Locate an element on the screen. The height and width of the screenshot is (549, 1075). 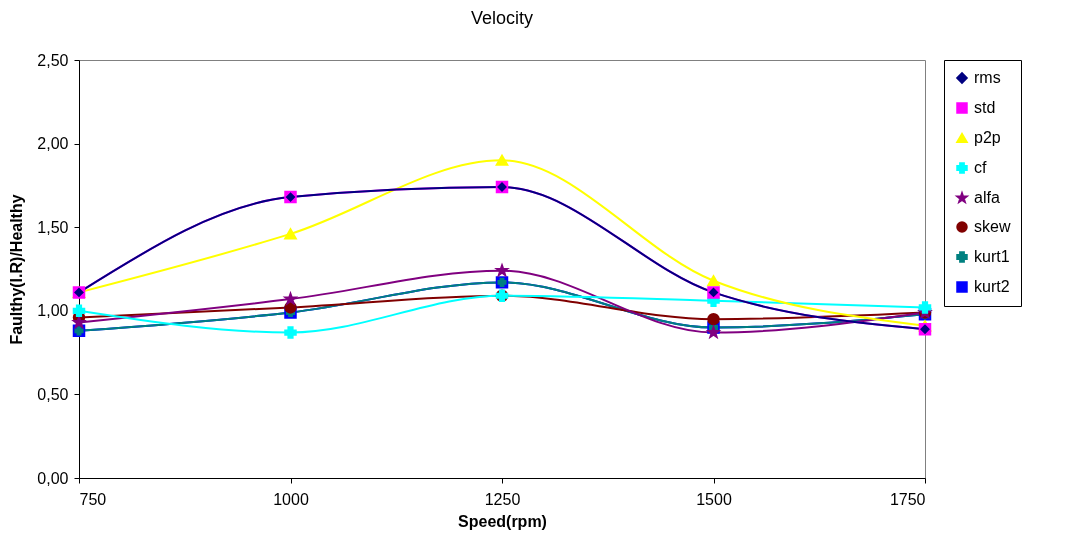
y-axis-title: Faulthy(I.R)/Healthy is located at coordinates (17, 269).